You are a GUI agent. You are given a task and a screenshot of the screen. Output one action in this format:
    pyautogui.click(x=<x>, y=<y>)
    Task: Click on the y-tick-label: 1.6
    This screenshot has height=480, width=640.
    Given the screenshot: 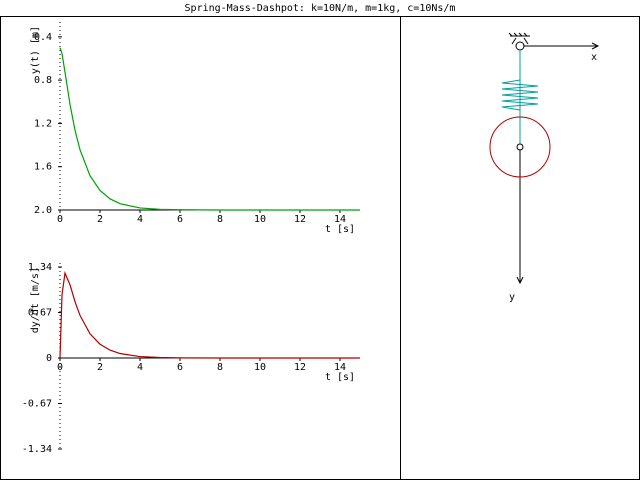 What is the action you would take?
    pyautogui.click(x=43, y=167)
    